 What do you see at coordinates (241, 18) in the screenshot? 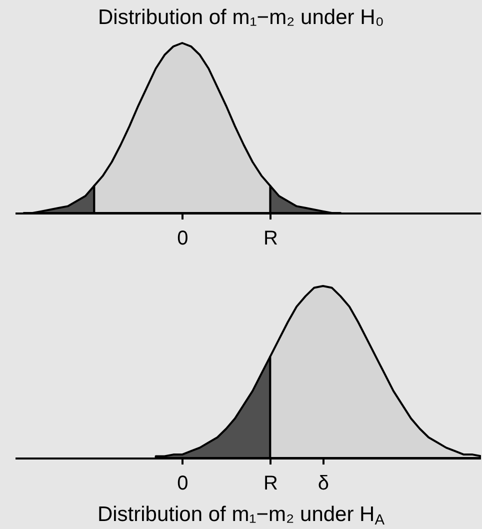
I see `chart-title: Distribution of m₁−m₂ under H₀` at bounding box center [241, 18].